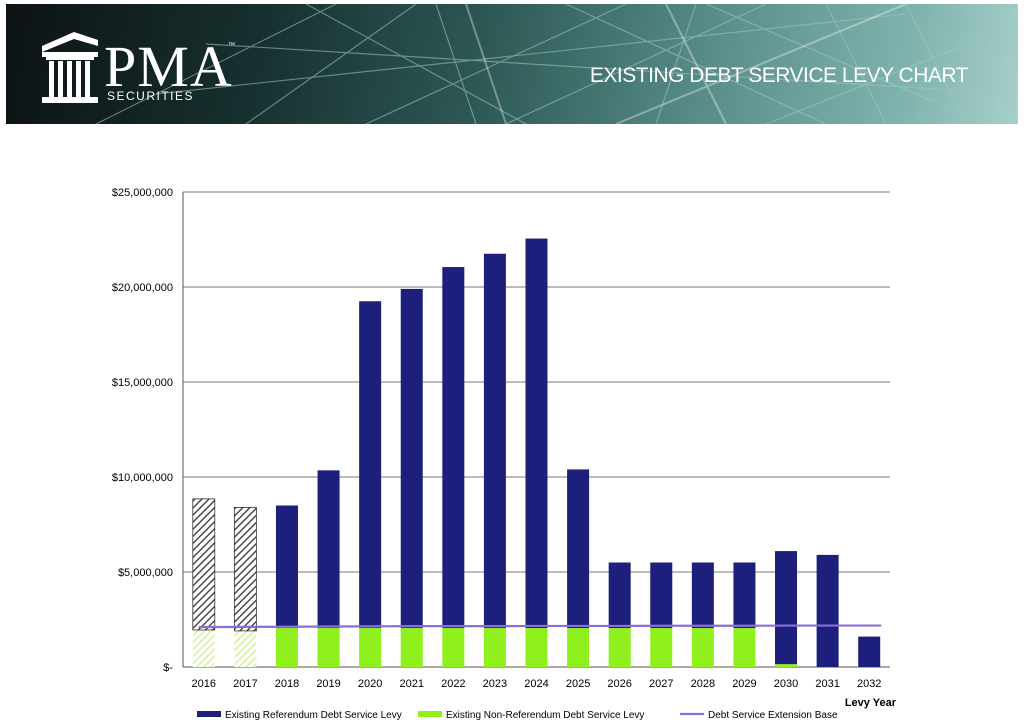 The width and height of the screenshot is (1024, 725). What do you see at coordinates (313, 715) in the screenshot?
I see `legend-label: Existing Referendum Debt Service Levy` at bounding box center [313, 715].